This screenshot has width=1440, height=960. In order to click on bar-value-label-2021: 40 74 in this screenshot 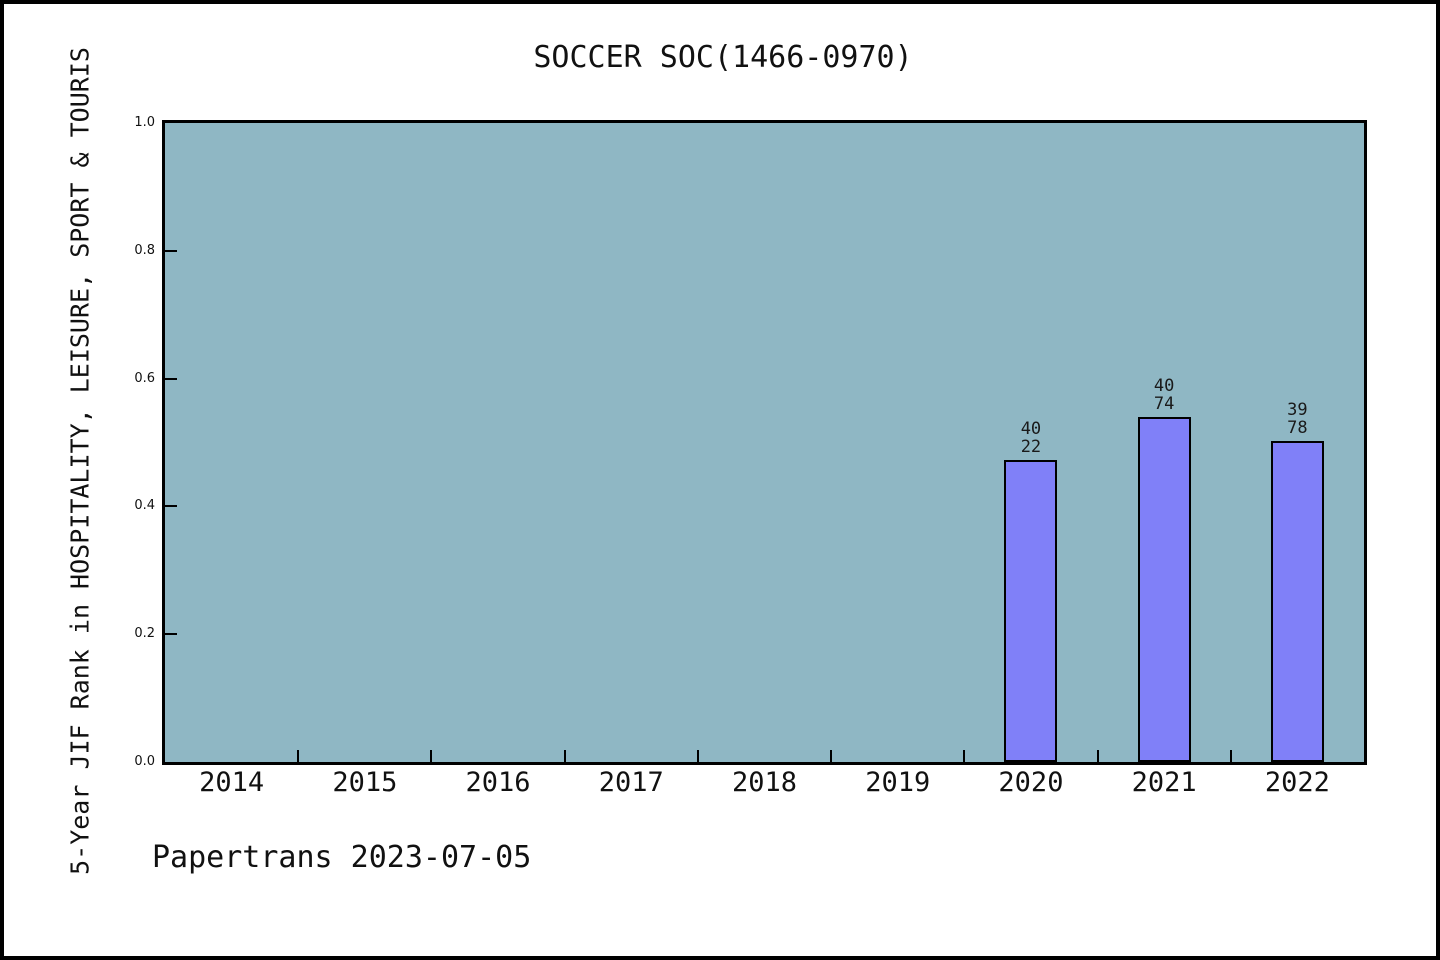, I will do `click(1164, 395)`.